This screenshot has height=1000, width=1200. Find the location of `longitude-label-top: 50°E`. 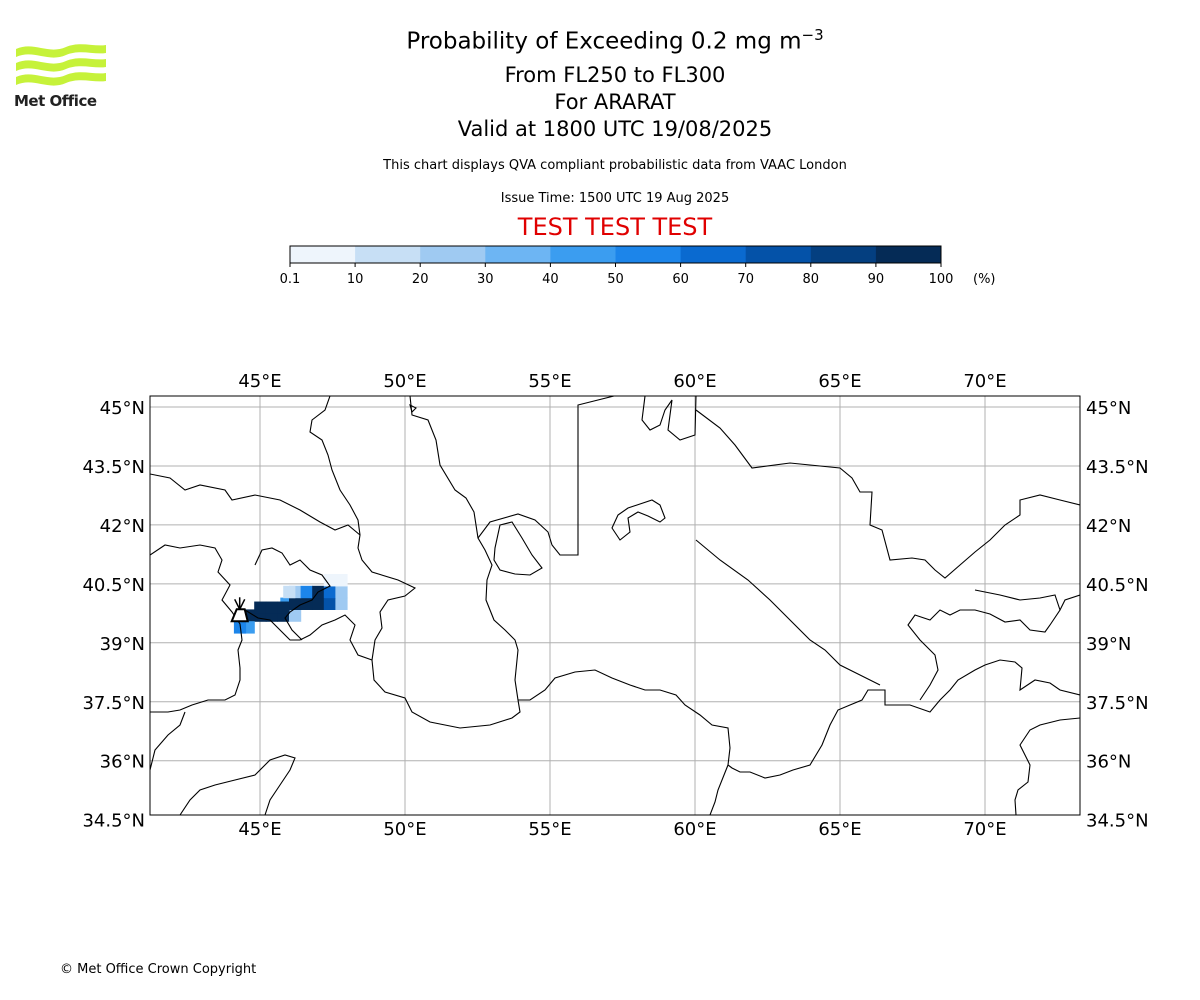

longitude-label-top: 50°E is located at coordinates (404, 381).